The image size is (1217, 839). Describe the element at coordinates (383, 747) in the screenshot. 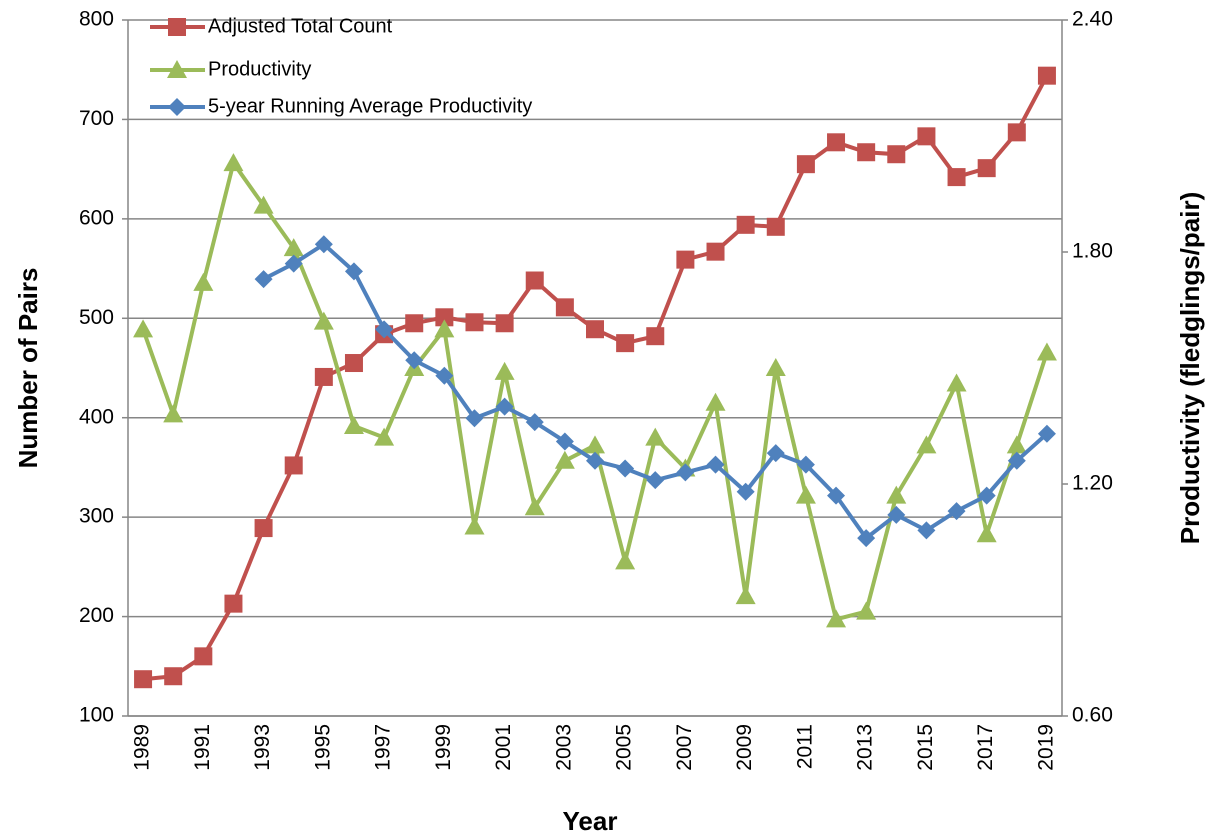

I see `x-tick-label: 1997` at that location.